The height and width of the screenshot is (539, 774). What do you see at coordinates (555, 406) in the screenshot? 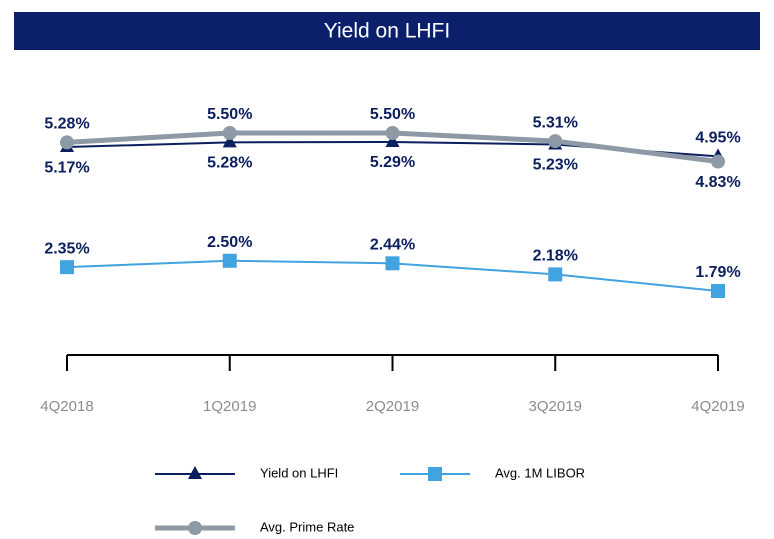
I see `x-tick-label: 3Q2019` at bounding box center [555, 406].